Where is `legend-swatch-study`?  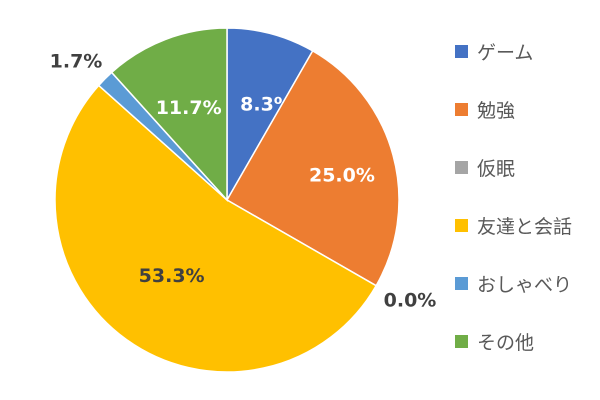
legend-swatch-study is located at coordinates (461, 109).